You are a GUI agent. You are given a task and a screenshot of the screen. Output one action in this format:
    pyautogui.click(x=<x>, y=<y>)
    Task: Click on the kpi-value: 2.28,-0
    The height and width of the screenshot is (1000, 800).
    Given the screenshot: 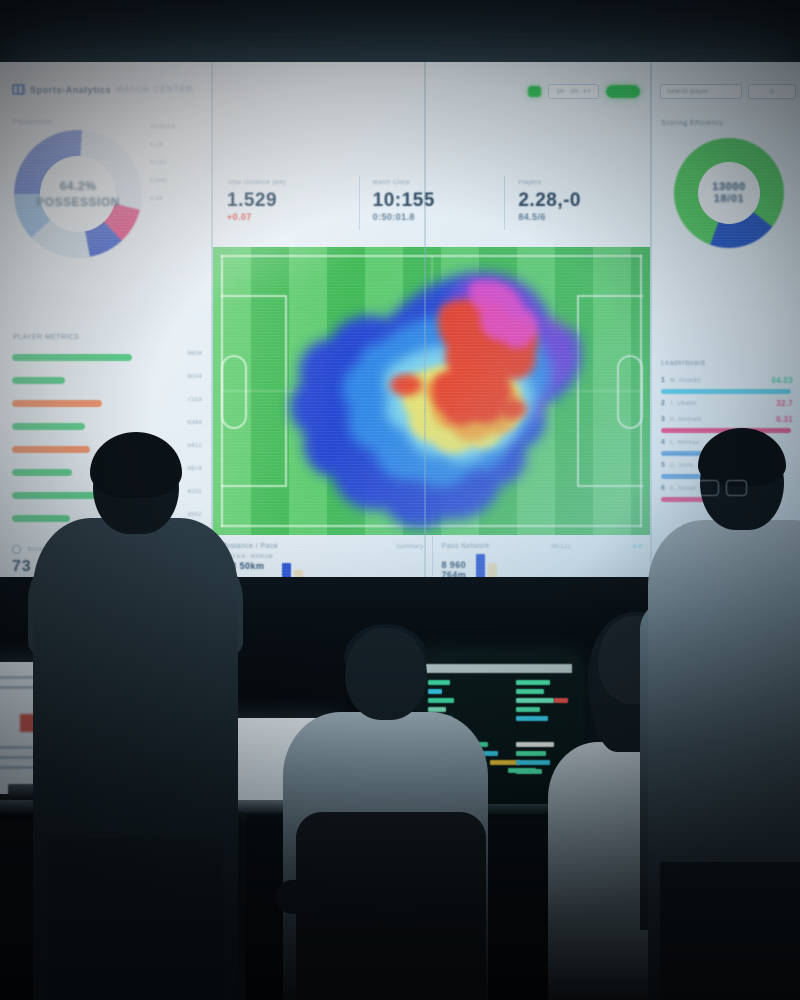 What is the action you would take?
    pyautogui.click(x=549, y=200)
    